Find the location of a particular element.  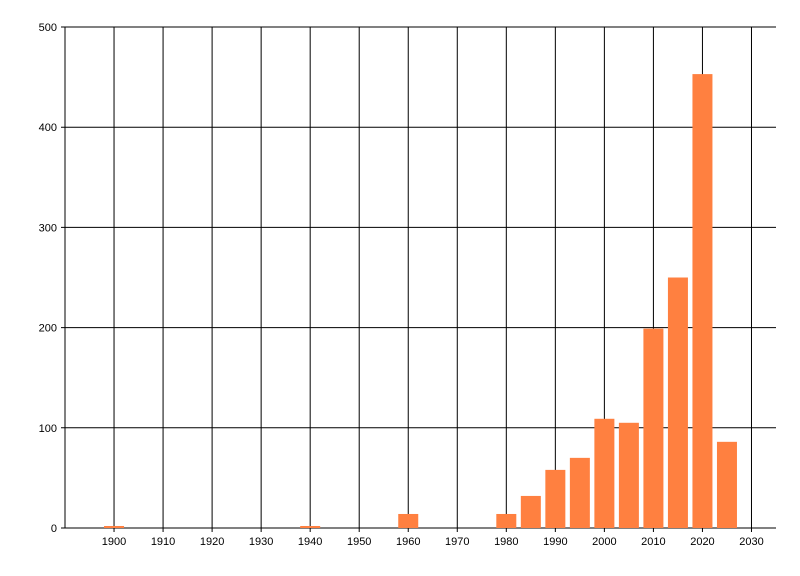

y-tick-label: 300 is located at coordinates (48, 228).